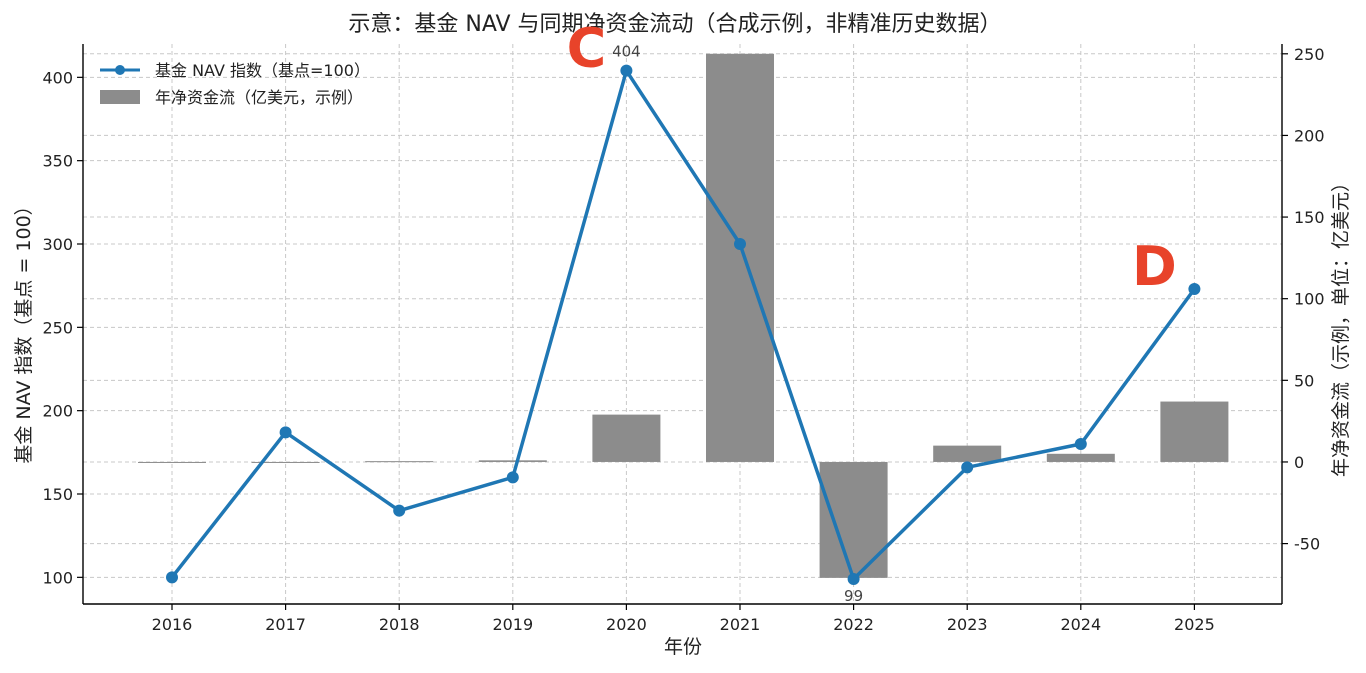 The height and width of the screenshot is (673, 1366). Describe the element at coordinates (285, 624) in the screenshot. I see `x-tick-label: 2017` at that location.